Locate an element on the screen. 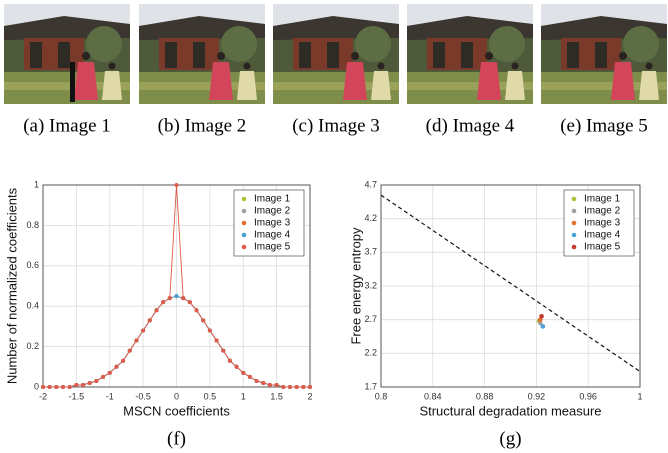 This screenshot has height=453, width=668. x-tick-label: 0 is located at coordinates (176, 396).